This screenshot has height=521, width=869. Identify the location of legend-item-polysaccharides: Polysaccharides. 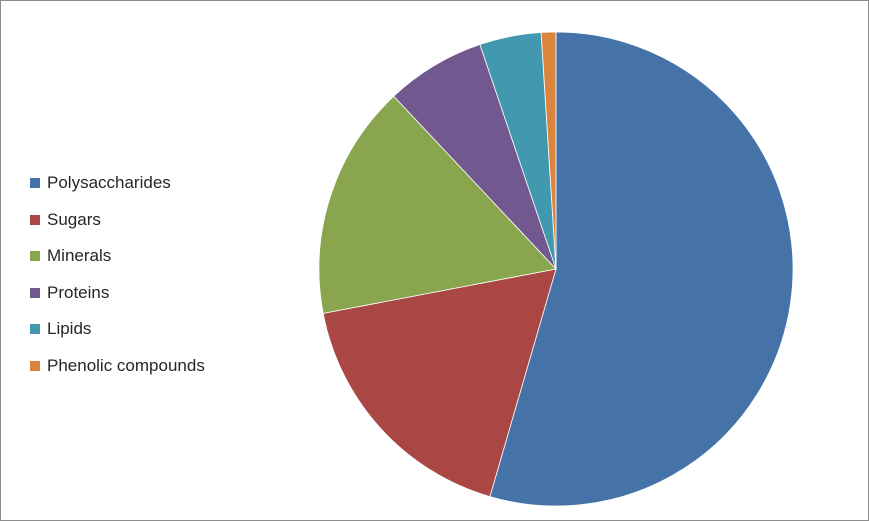
(117, 183).